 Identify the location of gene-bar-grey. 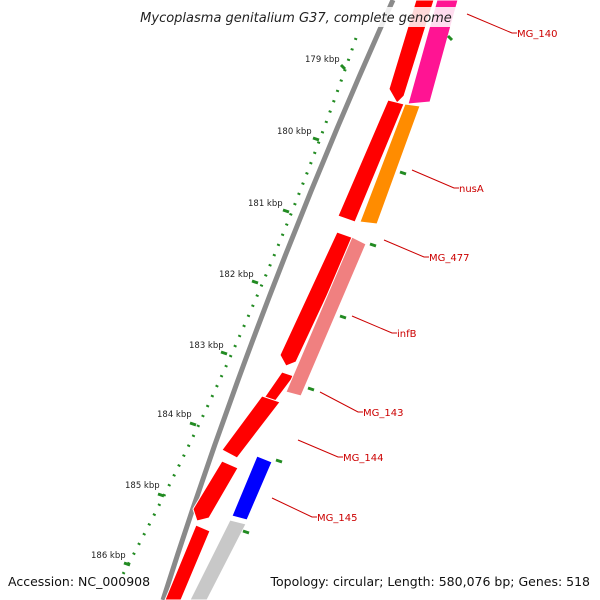
(218, 559).